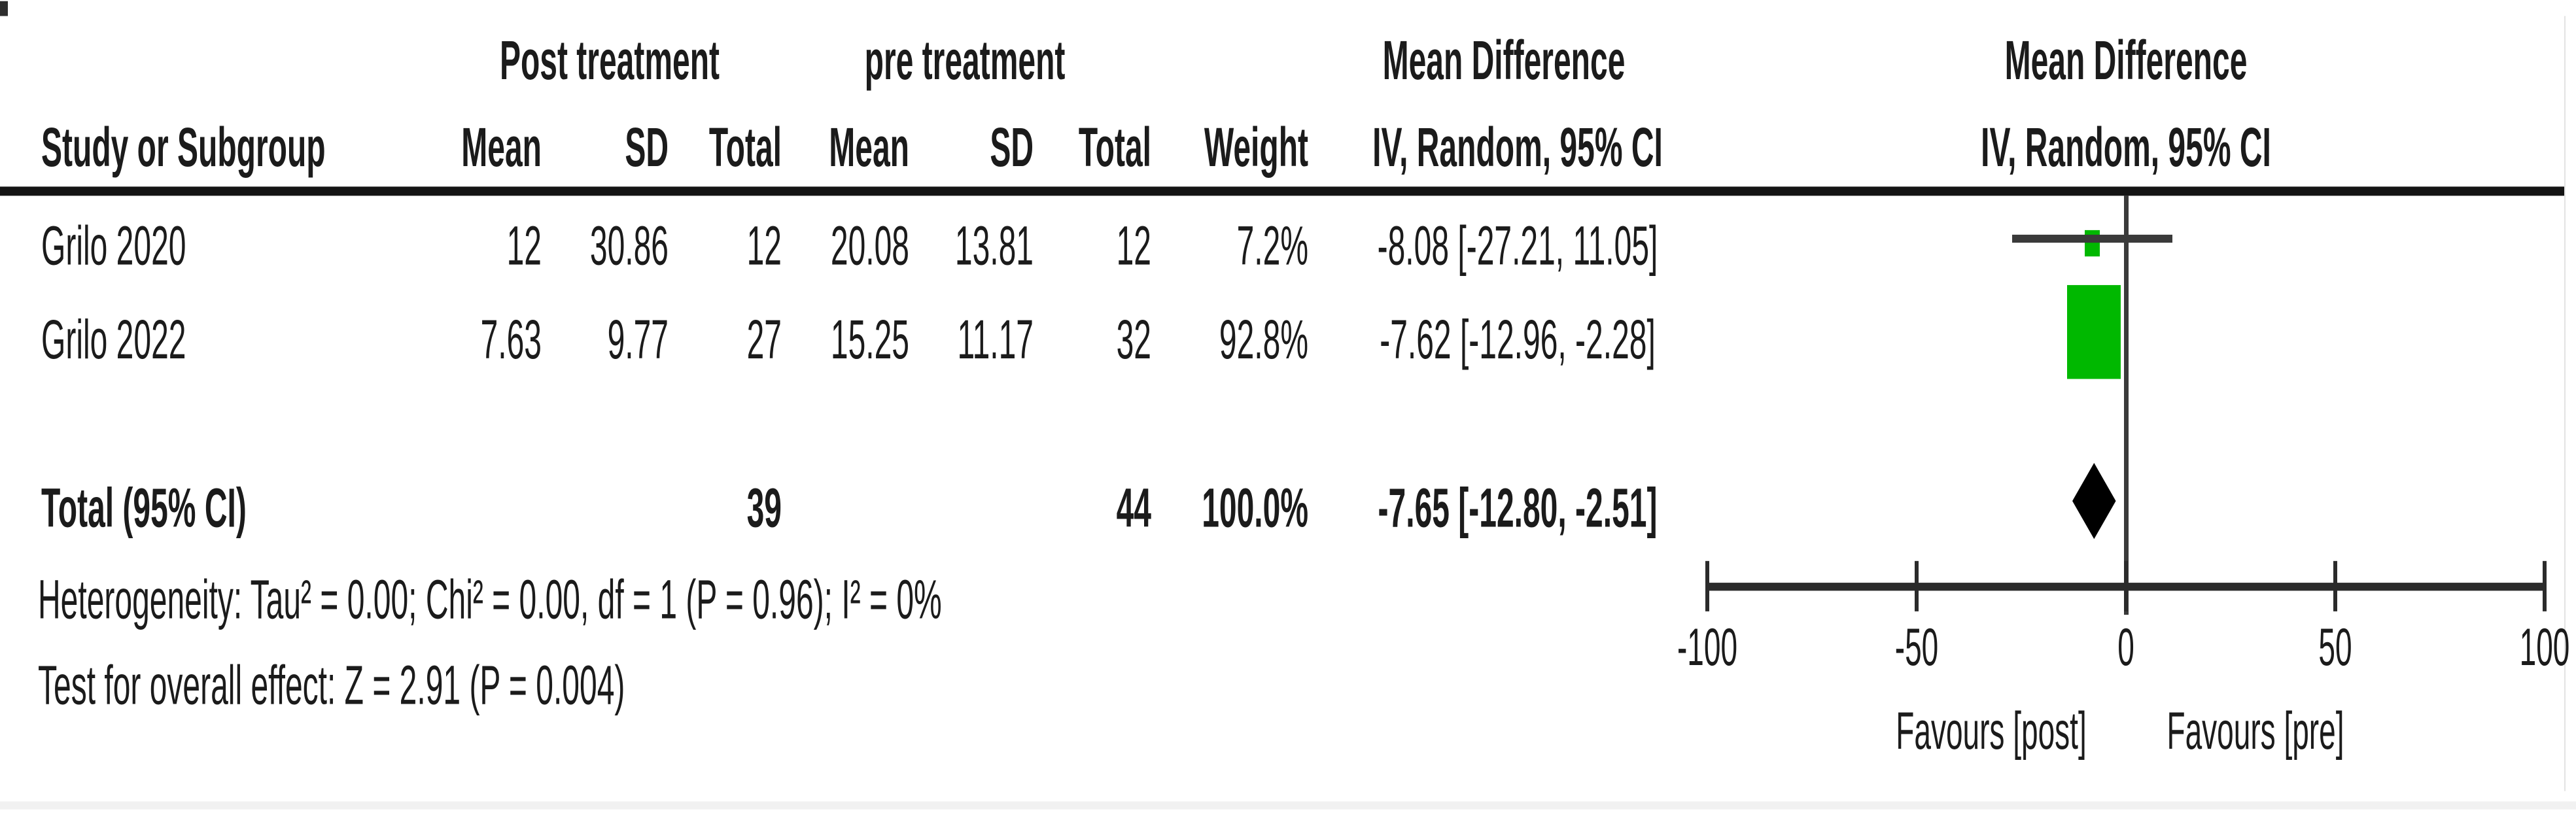  I want to click on cell-post_total: 12, so click(764, 246).